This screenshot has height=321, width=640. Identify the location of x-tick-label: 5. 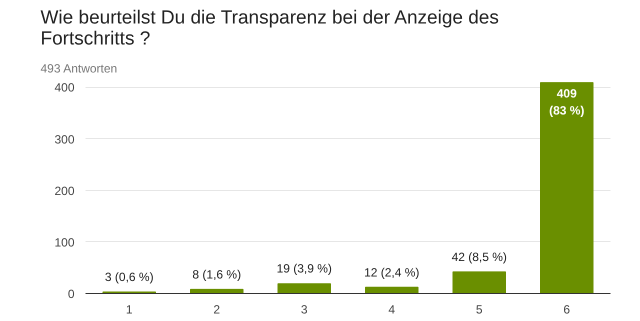
(479, 309).